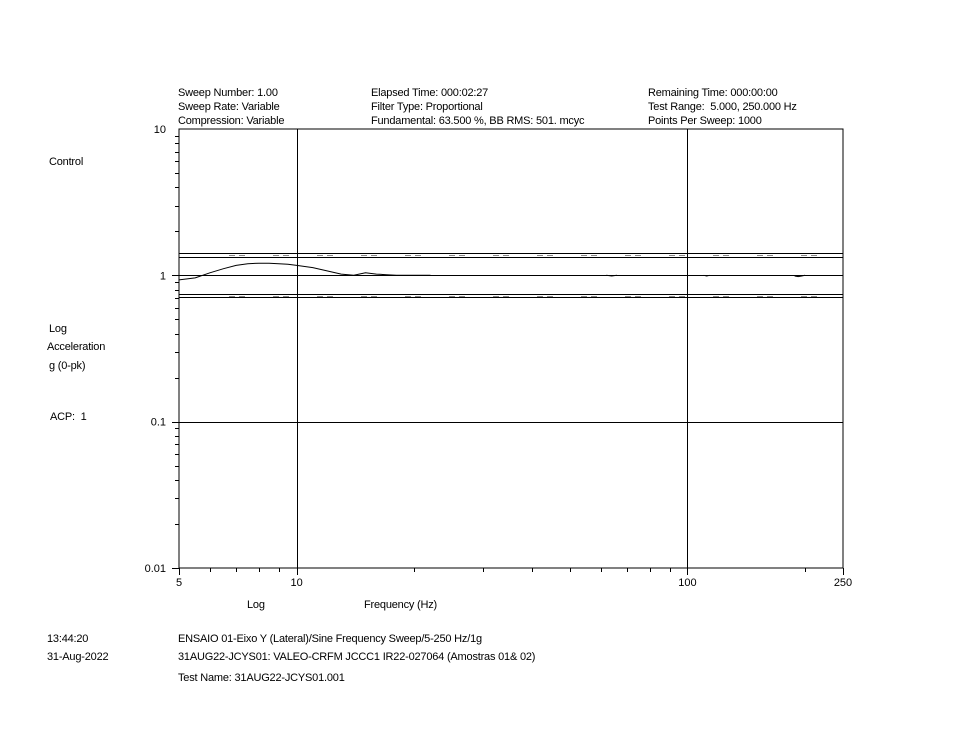 The width and height of the screenshot is (976, 754). Describe the element at coordinates (68, 639) in the screenshot. I see `timestamp-time: 13:44:20` at that location.